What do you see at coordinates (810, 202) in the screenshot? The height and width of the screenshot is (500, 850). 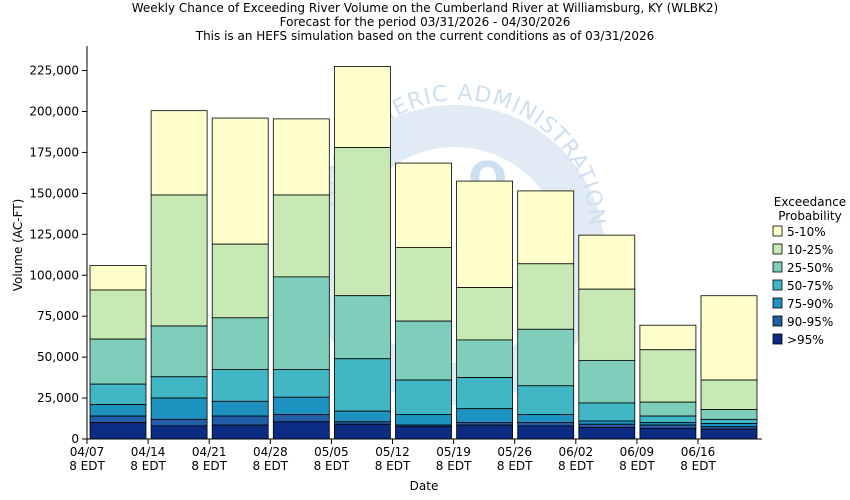 I see `legend-title-line-1: Exceedance` at bounding box center [810, 202].